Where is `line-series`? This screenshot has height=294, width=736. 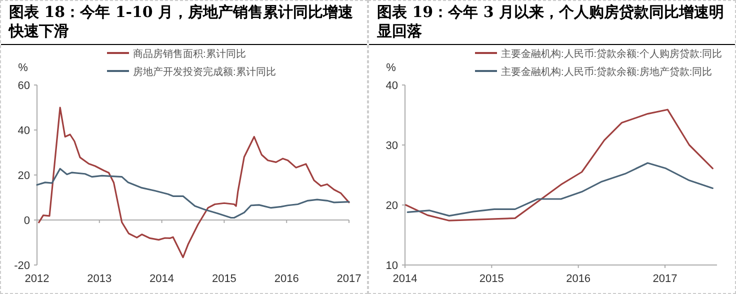 line-series is located at coordinates (560, 189).